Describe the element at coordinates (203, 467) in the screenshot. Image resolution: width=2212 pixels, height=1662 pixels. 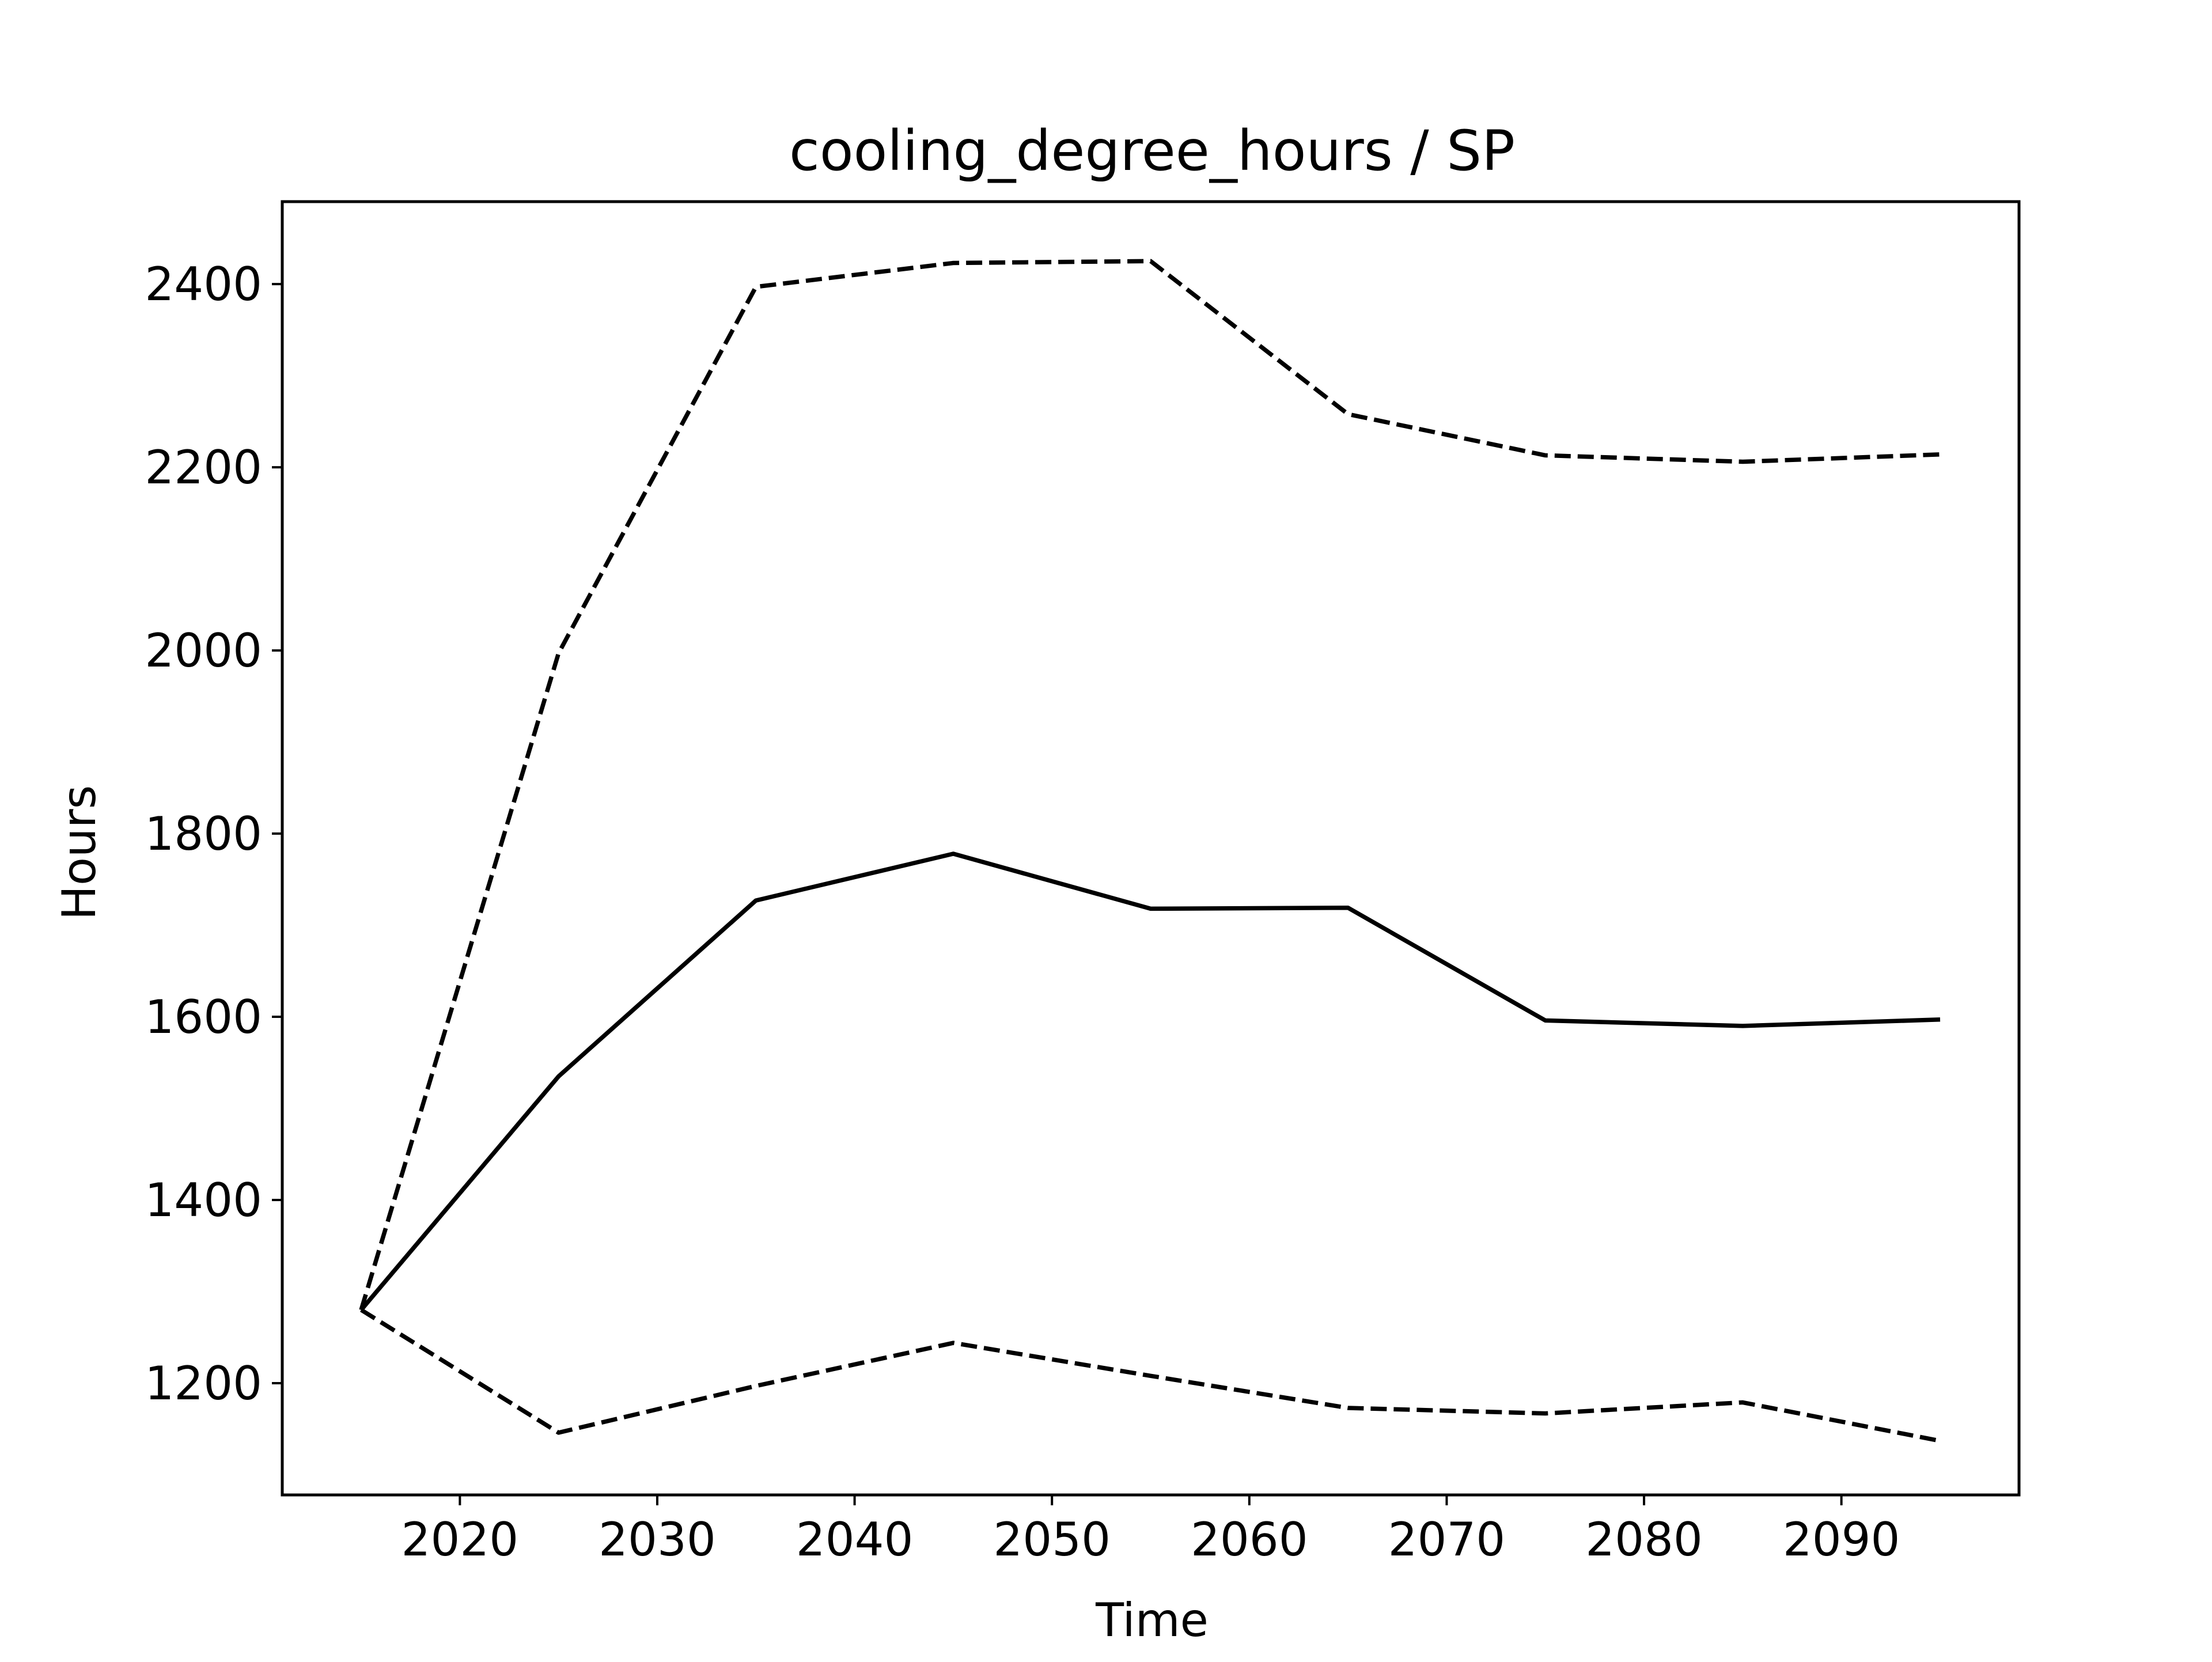
I see `y-tick-label: 2200` at that location.